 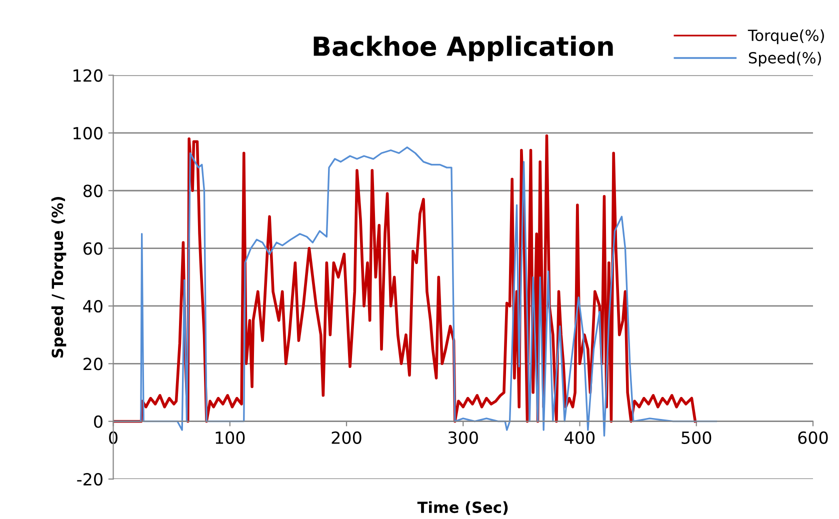 I want to click on y-tick-label: 120, so click(x=88, y=75).